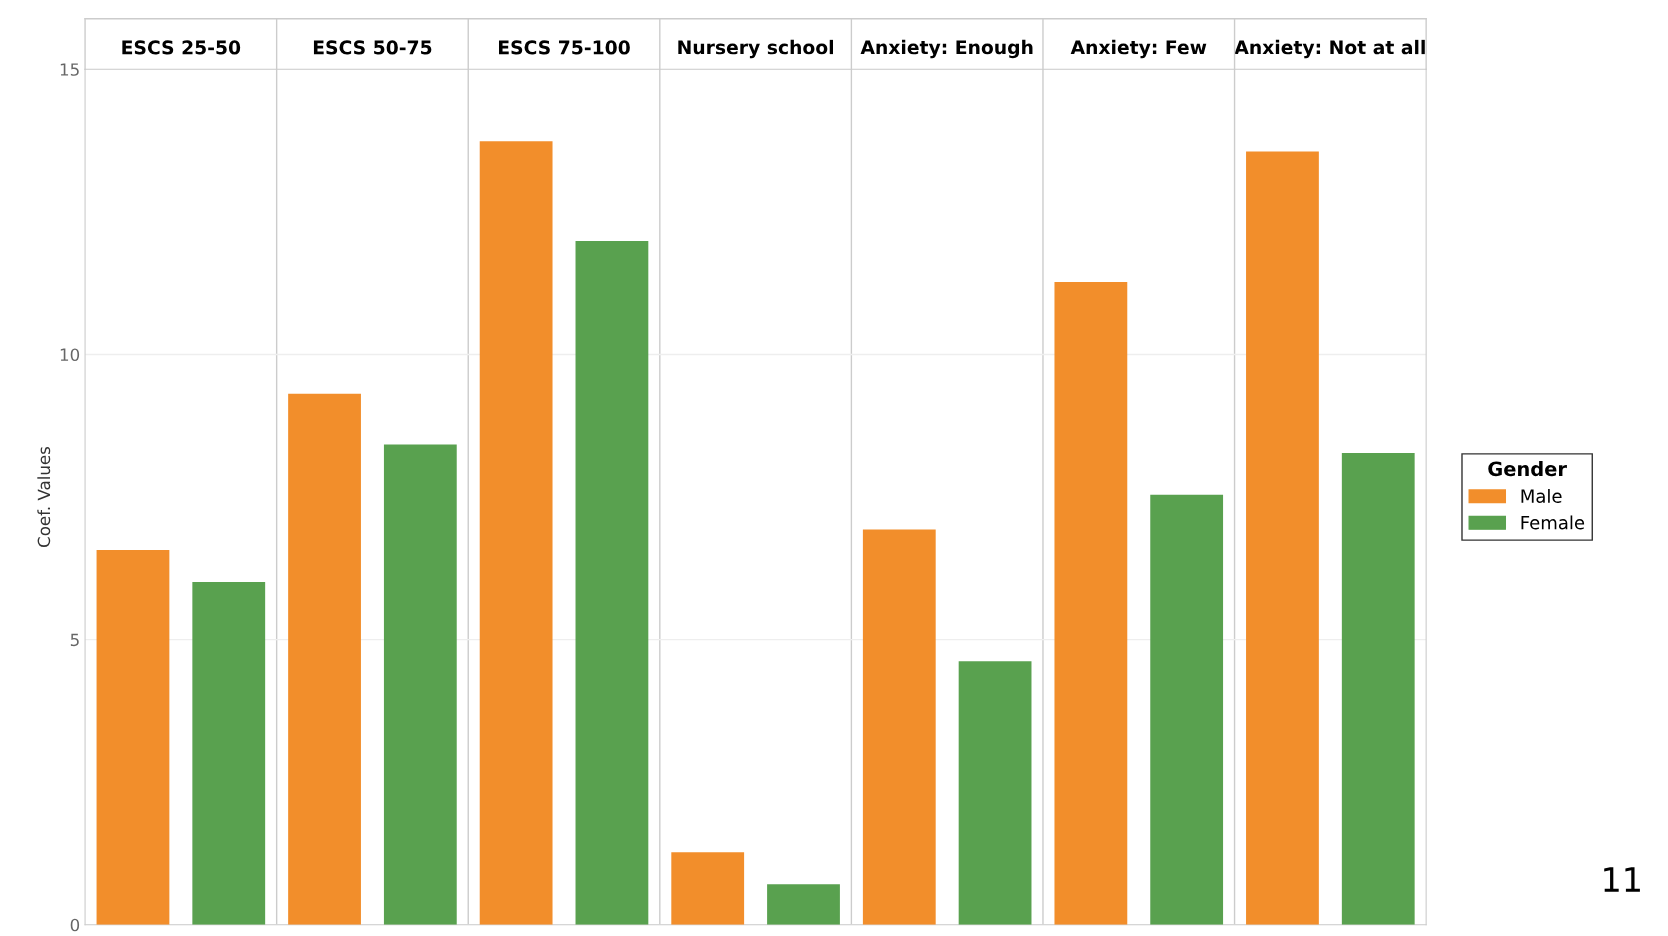  Describe the element at coordinates (181, 47) in the screenshot. I see `x-tick-label: ESCS 25-50` at that location.